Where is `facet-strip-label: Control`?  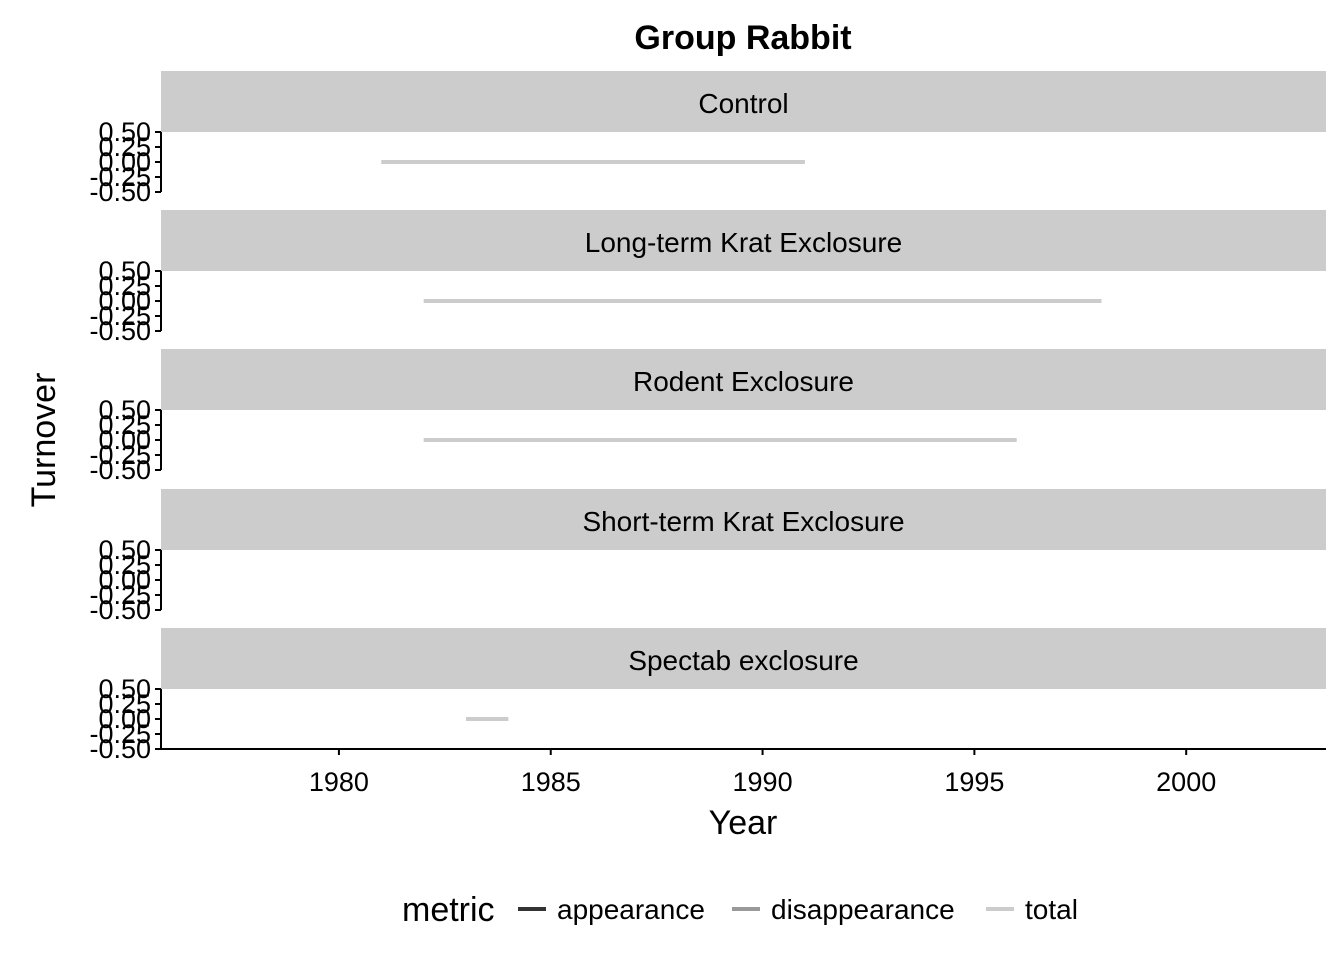
facet-strip-label: Control is located at coordinates (743, 103).